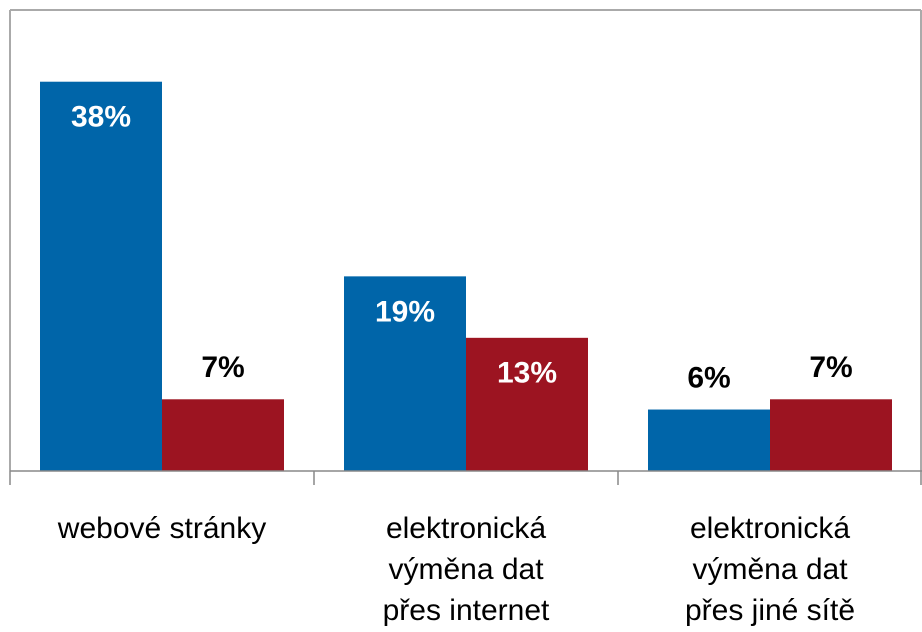 This screenshot has width=922, height=632. What do you see at coordinates (466, 569) in the screenshot?
I see `x-tick-label: elektronická výměna dat přes internet` at bounding box center [466, 569].